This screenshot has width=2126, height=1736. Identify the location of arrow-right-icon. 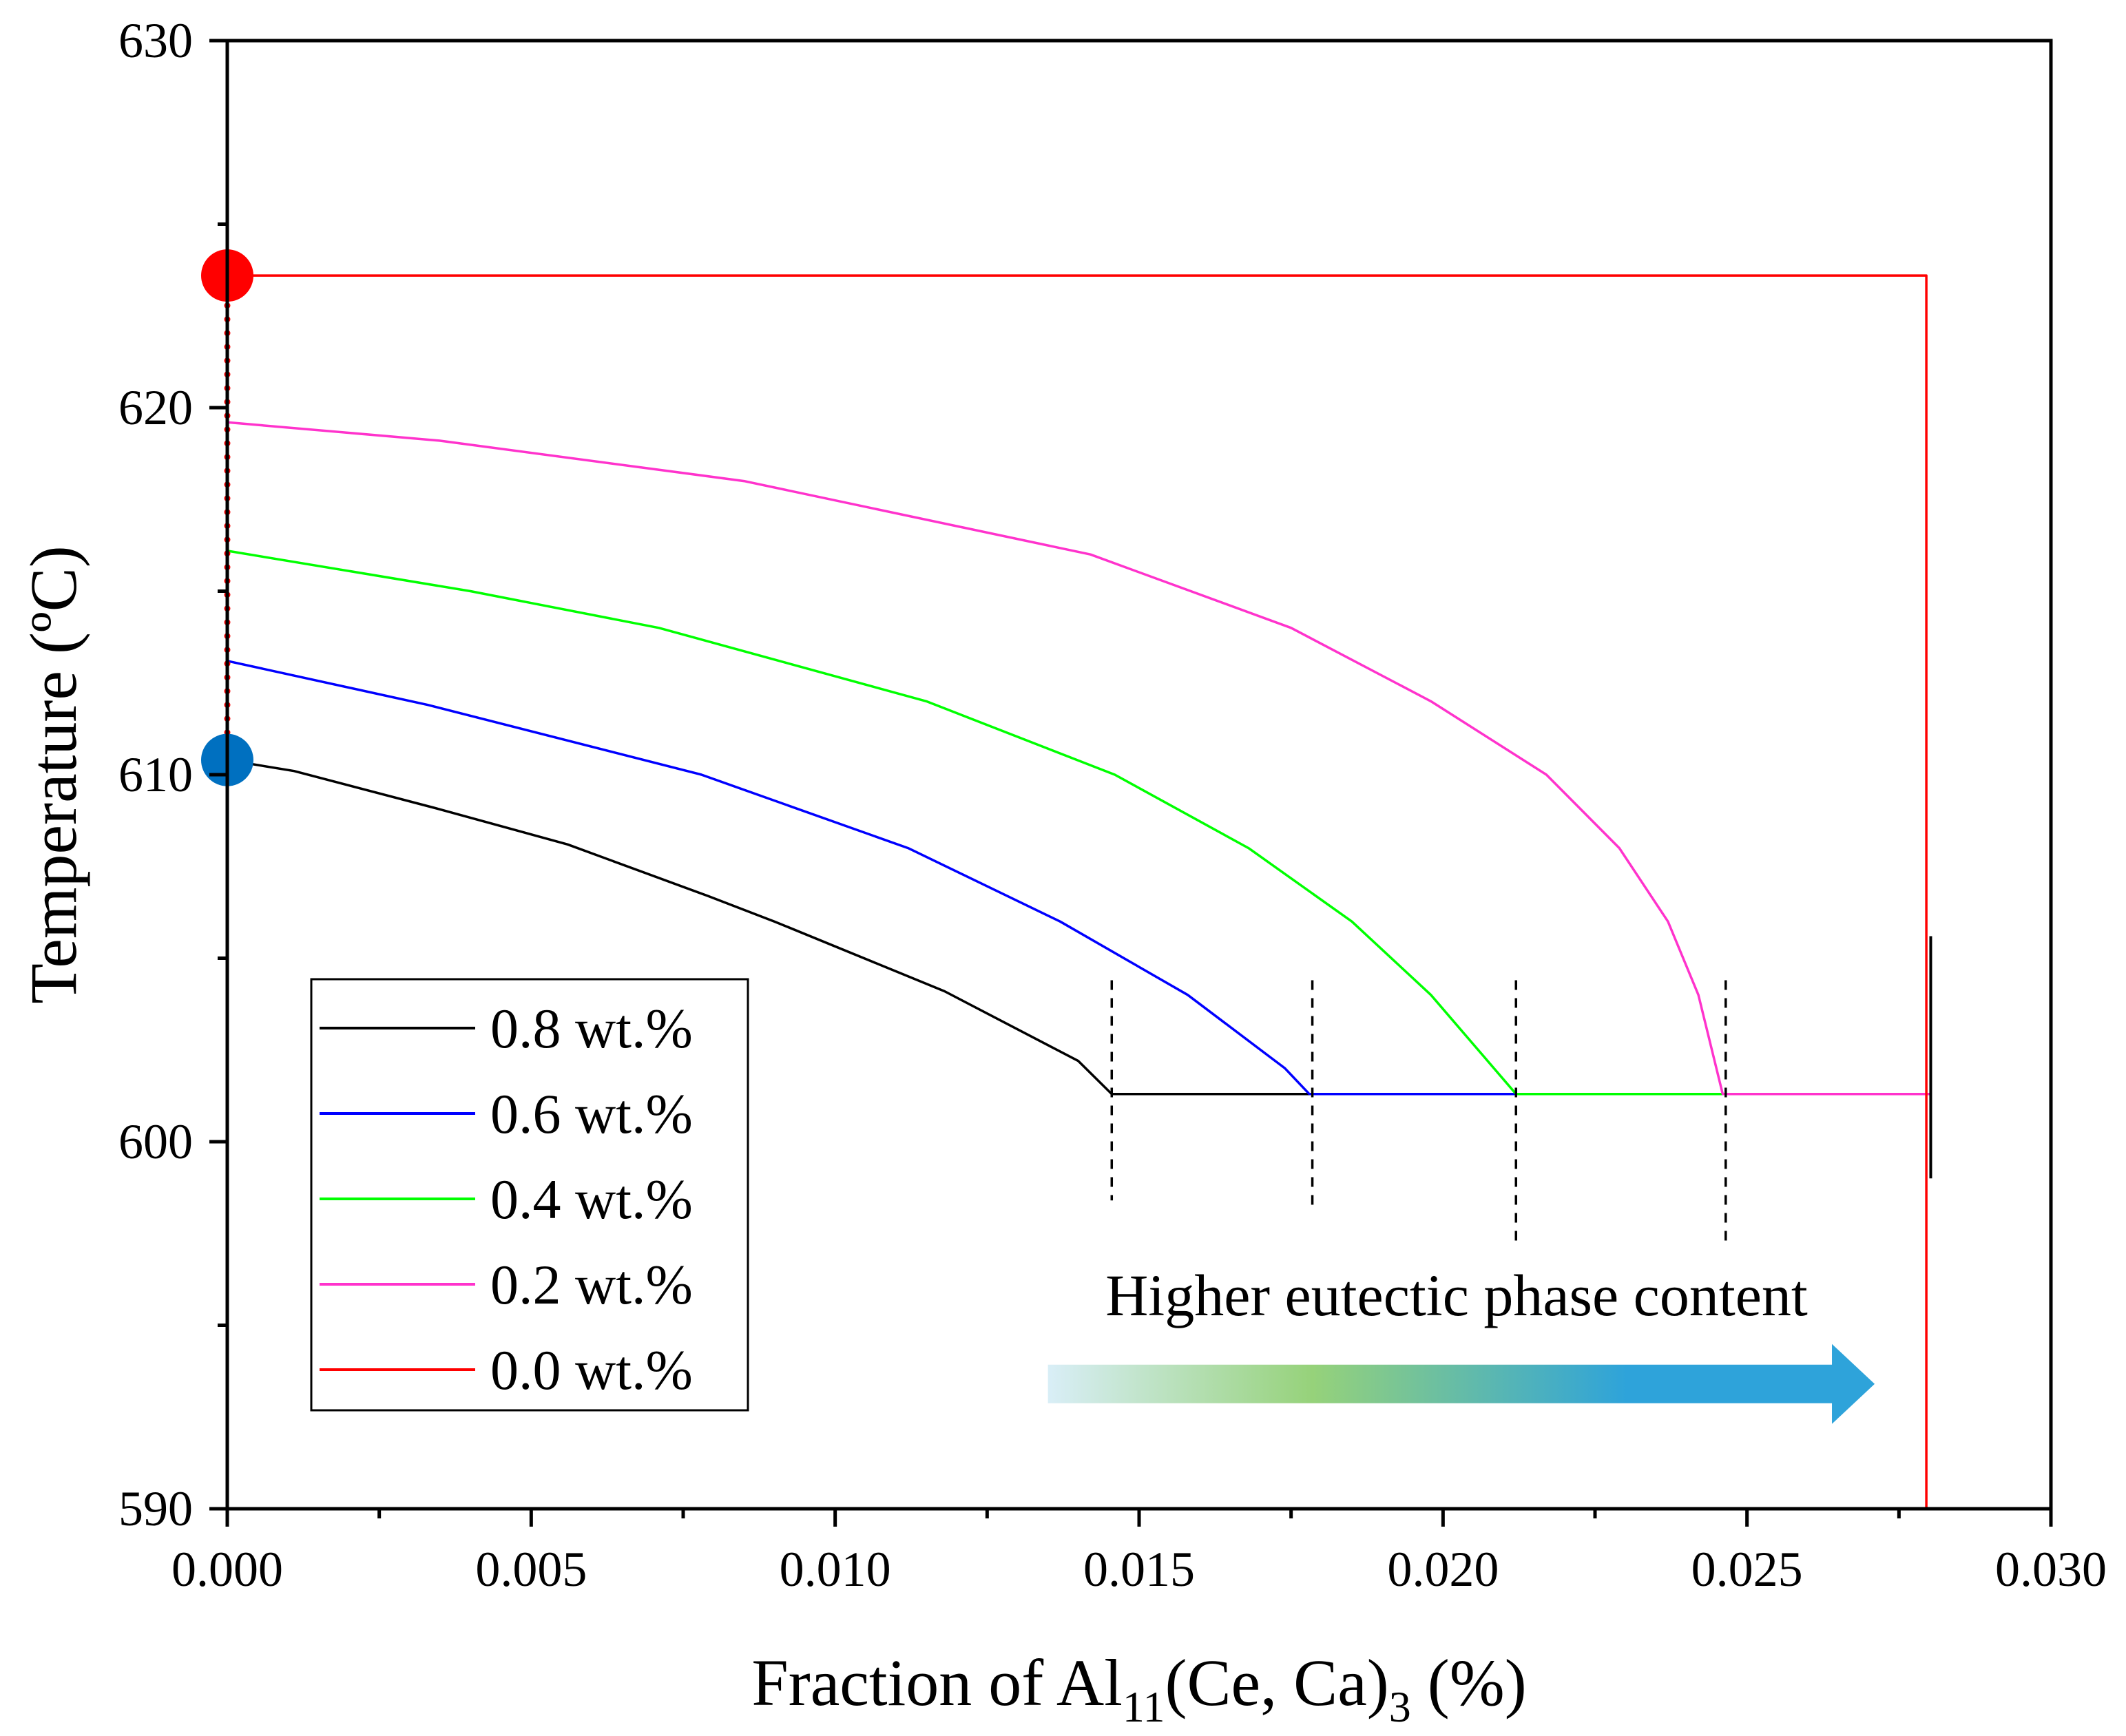
(1461, 1383).